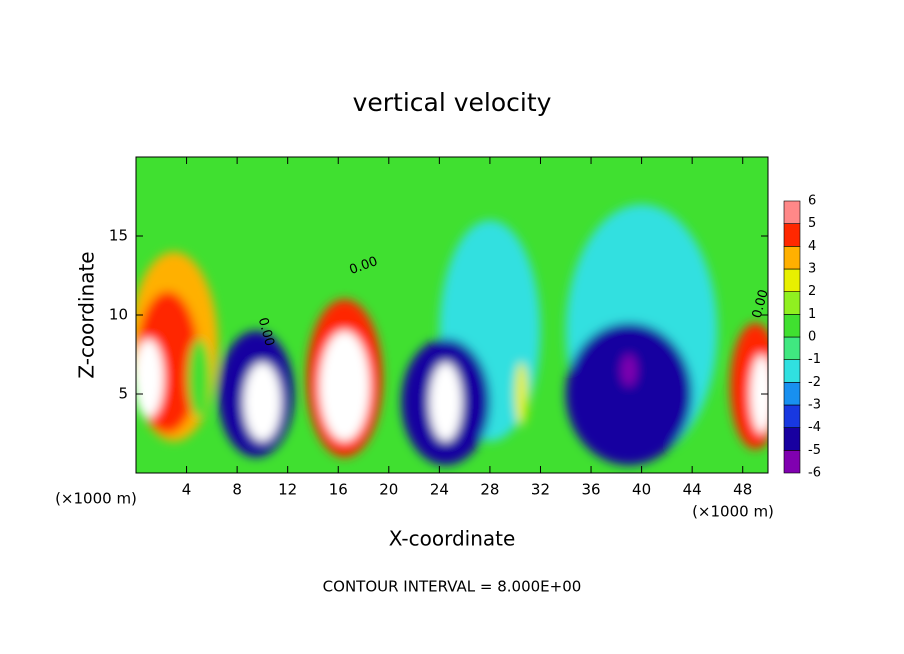 This screenshot has height=654, width=904. Describe the element at coordinates (590, 490) in the screenshot. I see `x-tick-label: 36` at that location.